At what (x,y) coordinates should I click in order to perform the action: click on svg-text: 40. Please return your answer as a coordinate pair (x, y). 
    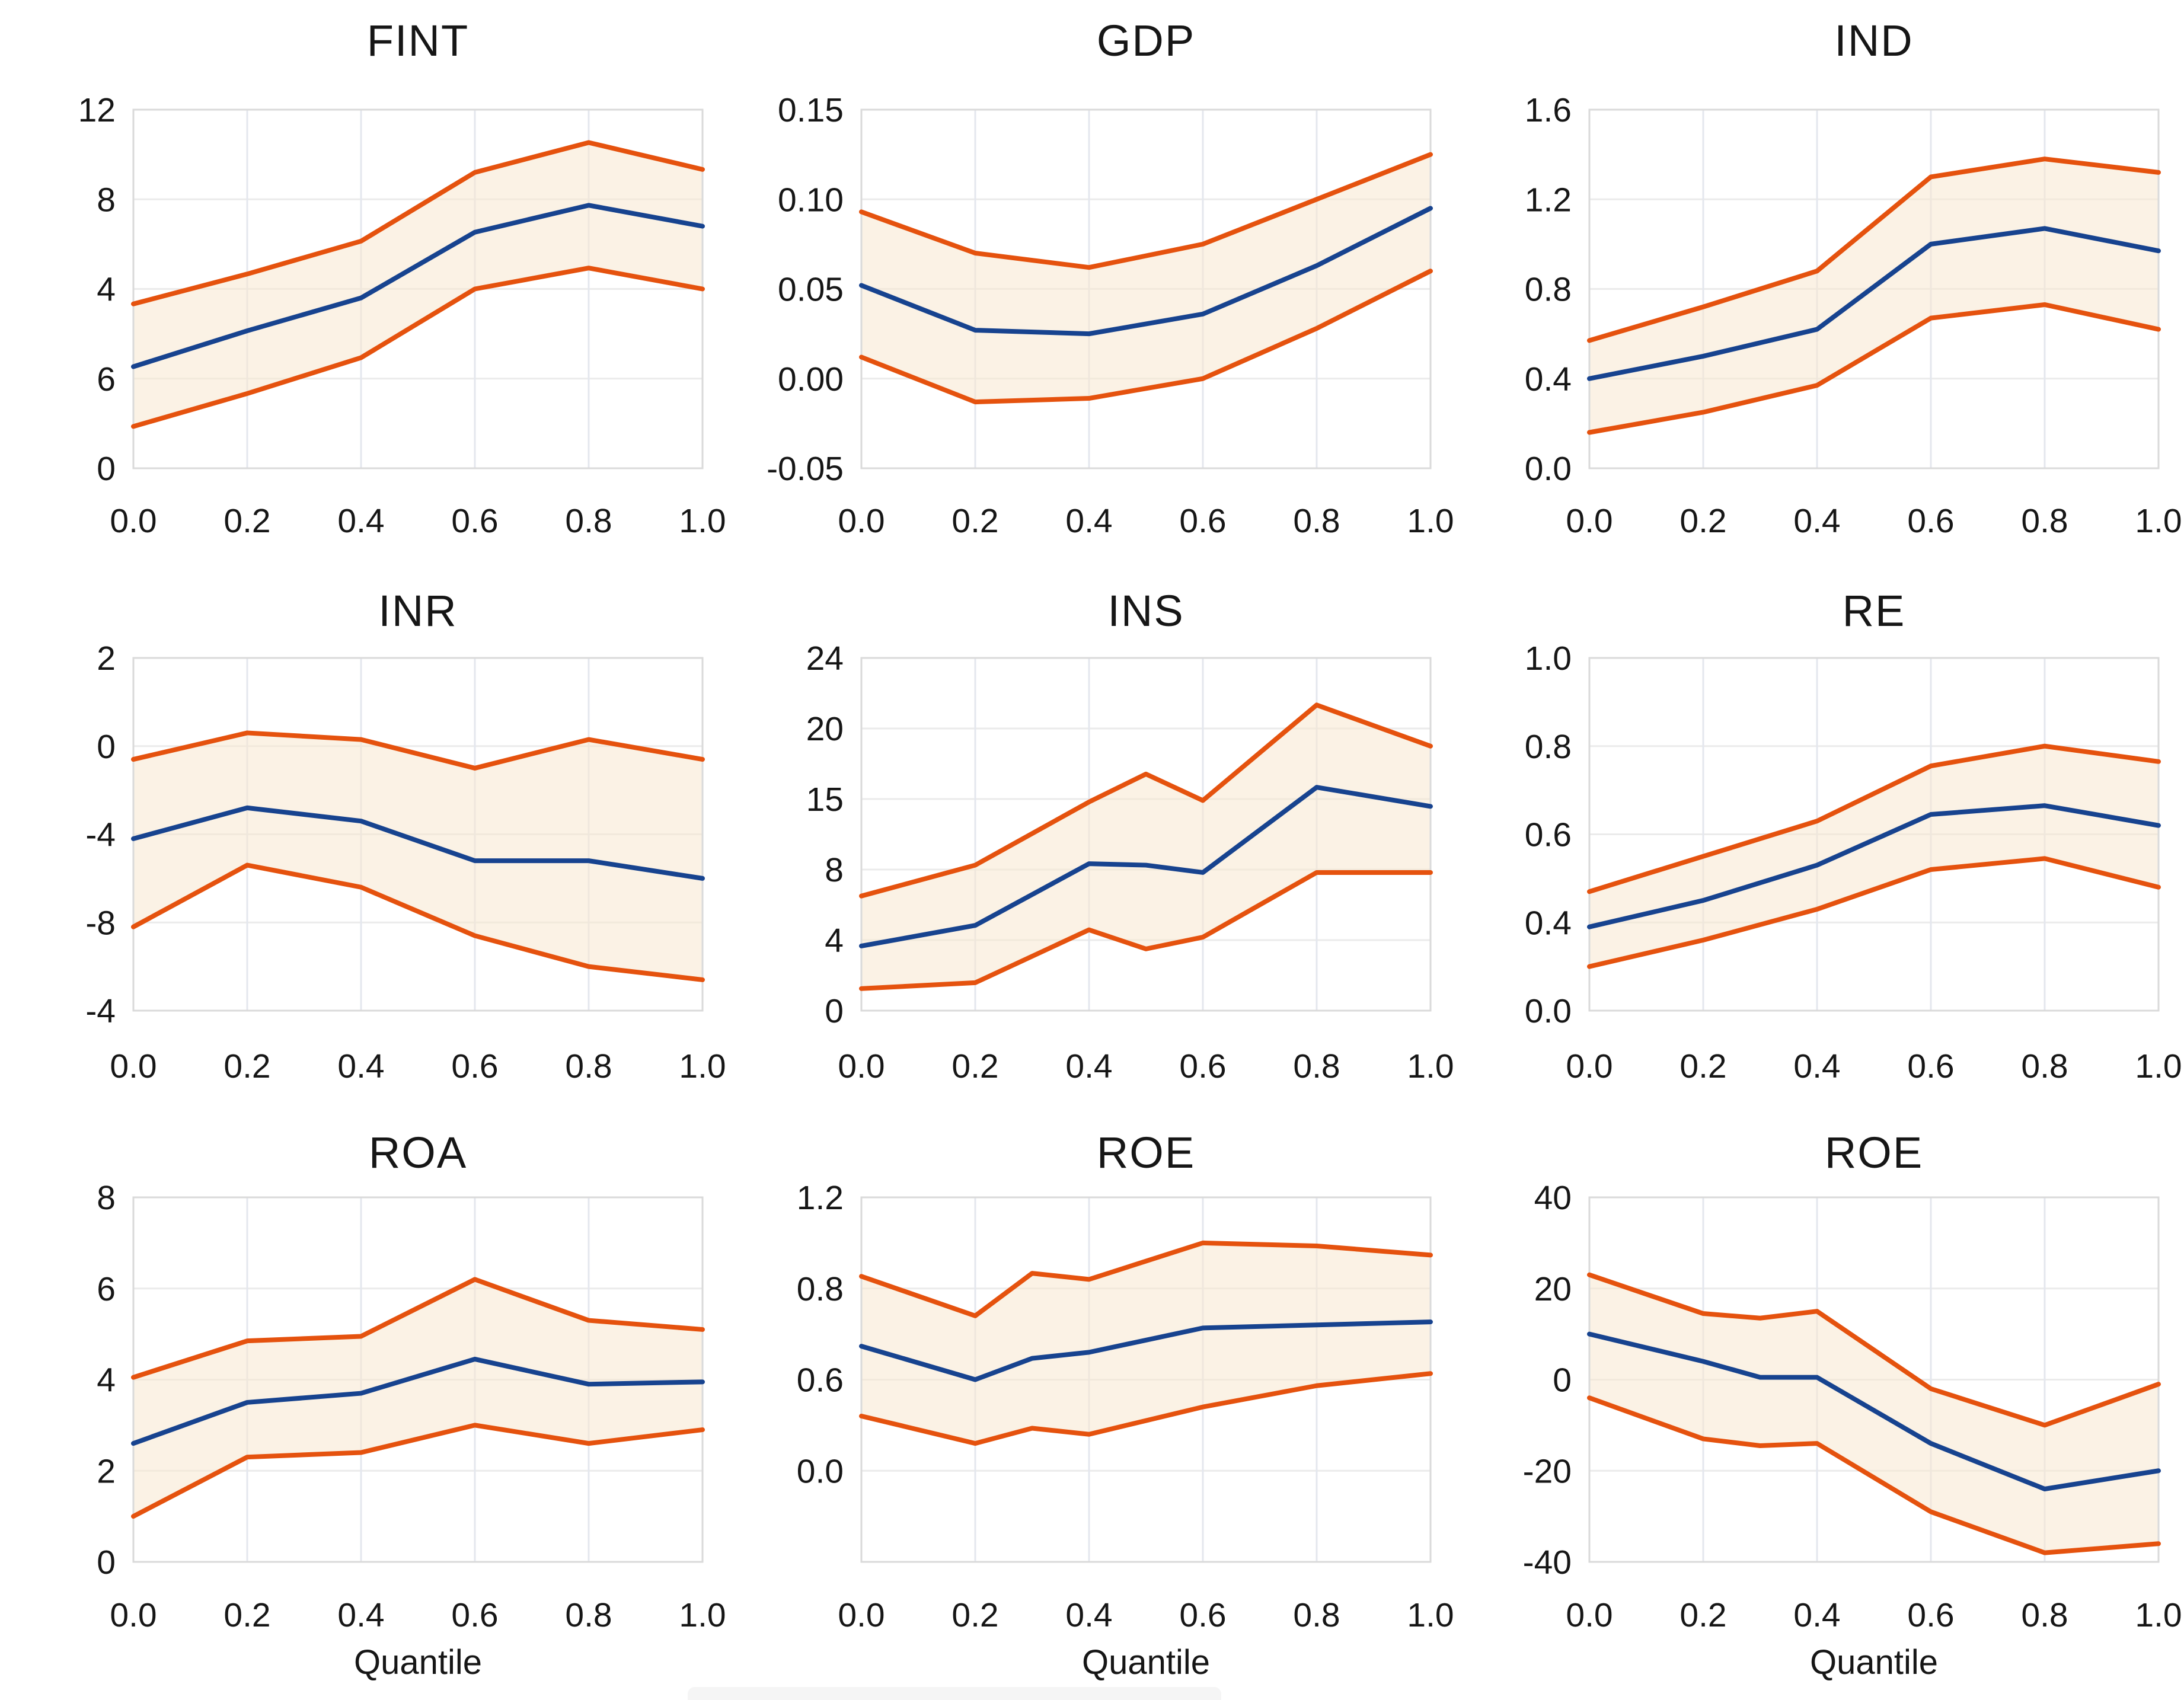
    Looking at the image, I should click on (1553, 1198).